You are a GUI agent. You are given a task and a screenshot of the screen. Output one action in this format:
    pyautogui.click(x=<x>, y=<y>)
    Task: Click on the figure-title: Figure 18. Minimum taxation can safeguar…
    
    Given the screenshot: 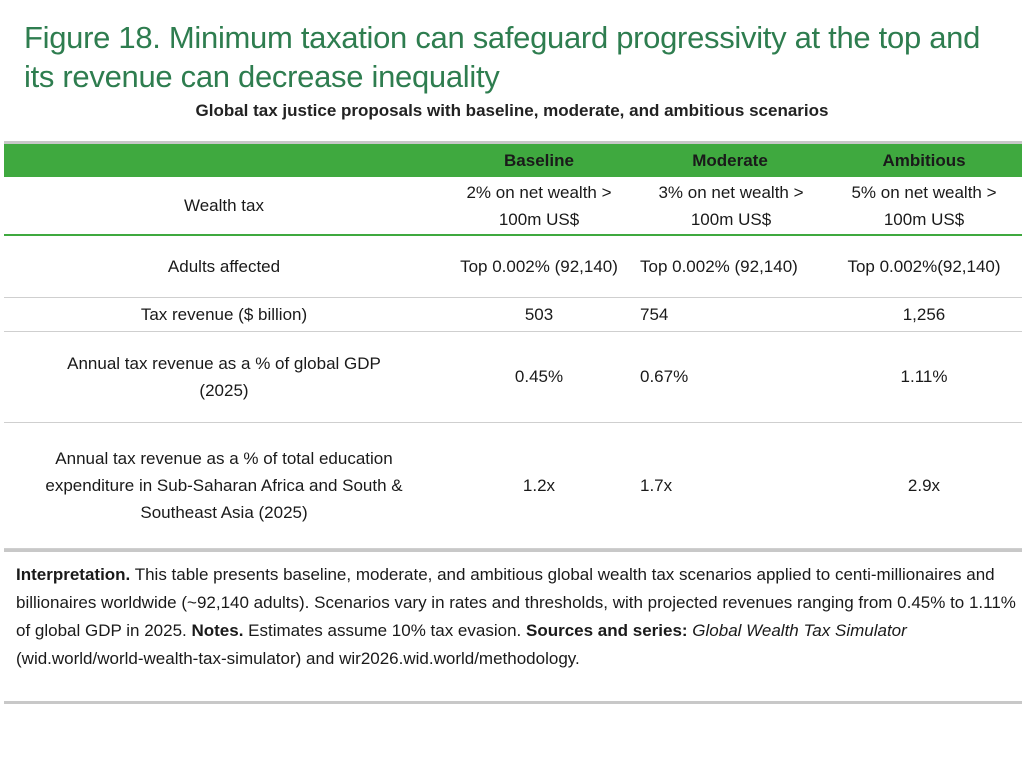 What is the action you would take?
    pyautogui.click(x=502, y=57)
    